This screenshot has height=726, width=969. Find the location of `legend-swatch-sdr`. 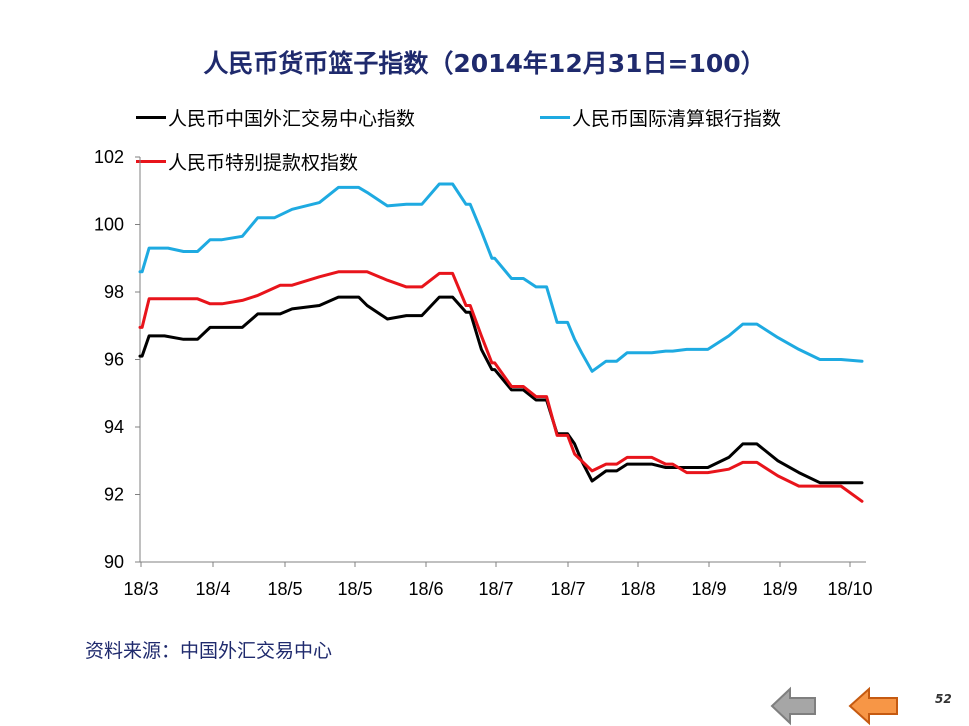

legend-swatch-sdr is located at coordinates (151, 161).